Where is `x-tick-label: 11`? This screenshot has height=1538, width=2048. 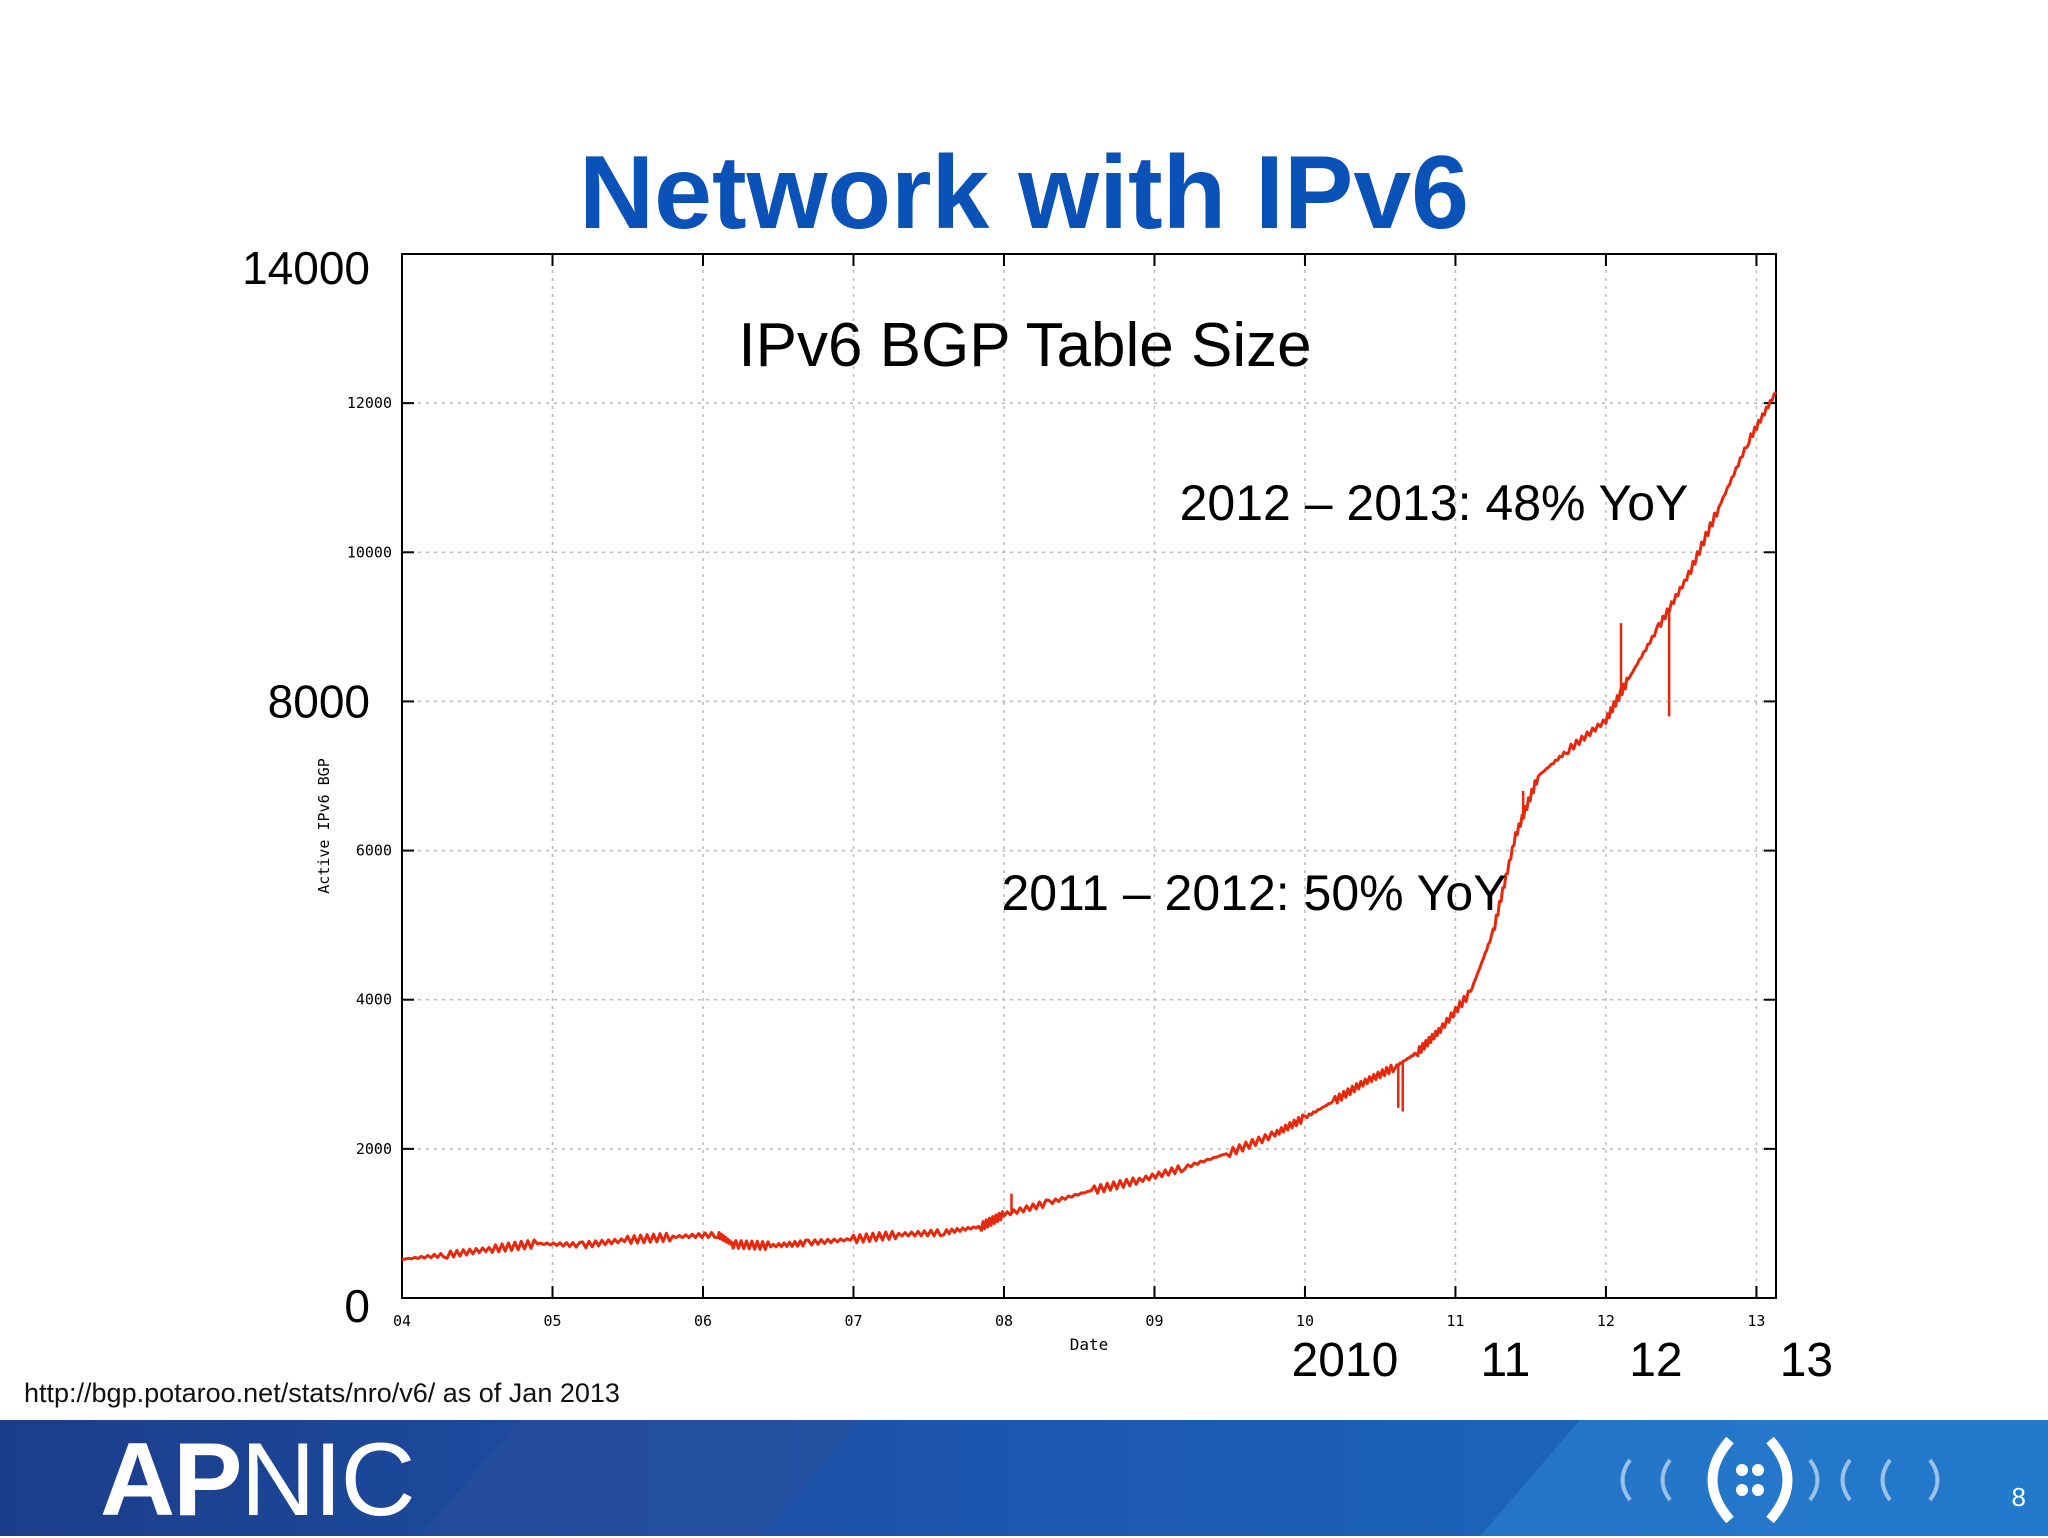 x-tick-label: 11 is located at coordinates (1455, 1321).